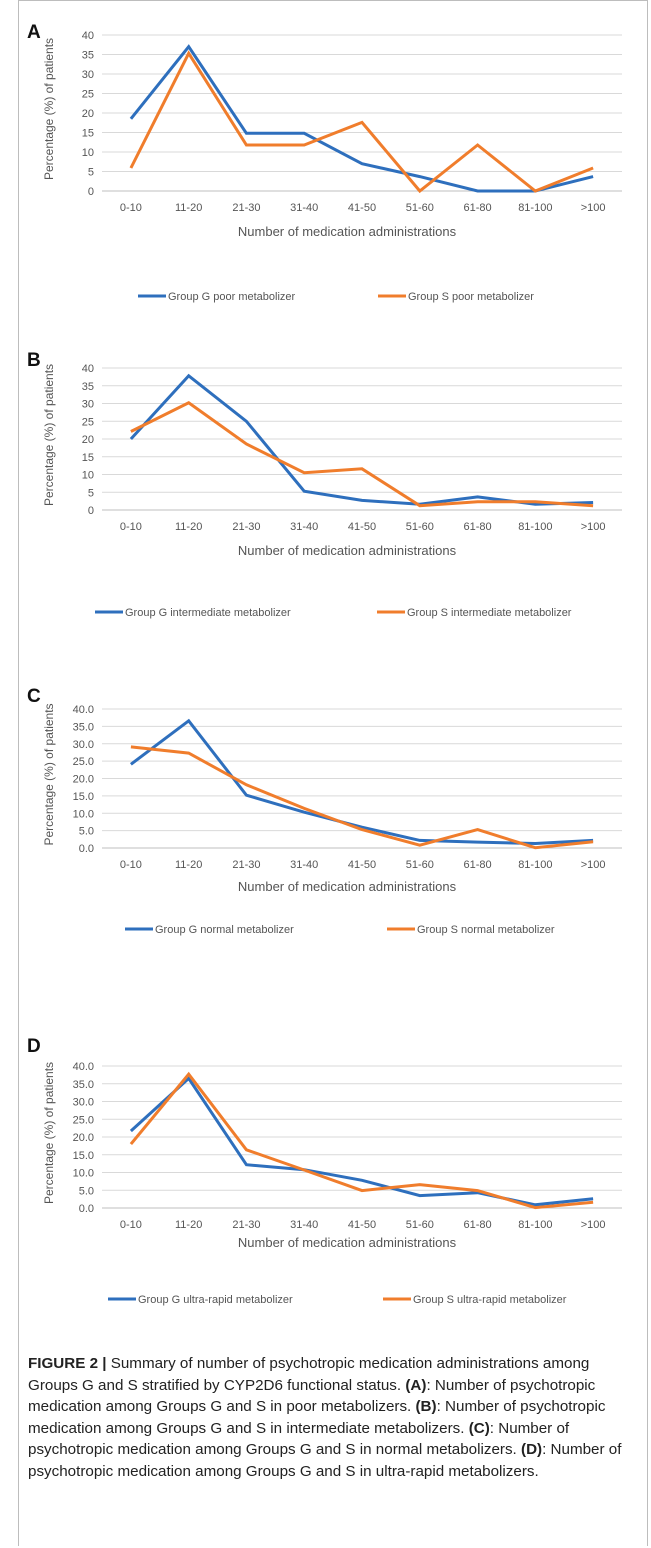 The image size is (651, 1548). Describe the element at coordinates (88, 134) in the screenshot. I see `y-tick-label: 15` at that location.